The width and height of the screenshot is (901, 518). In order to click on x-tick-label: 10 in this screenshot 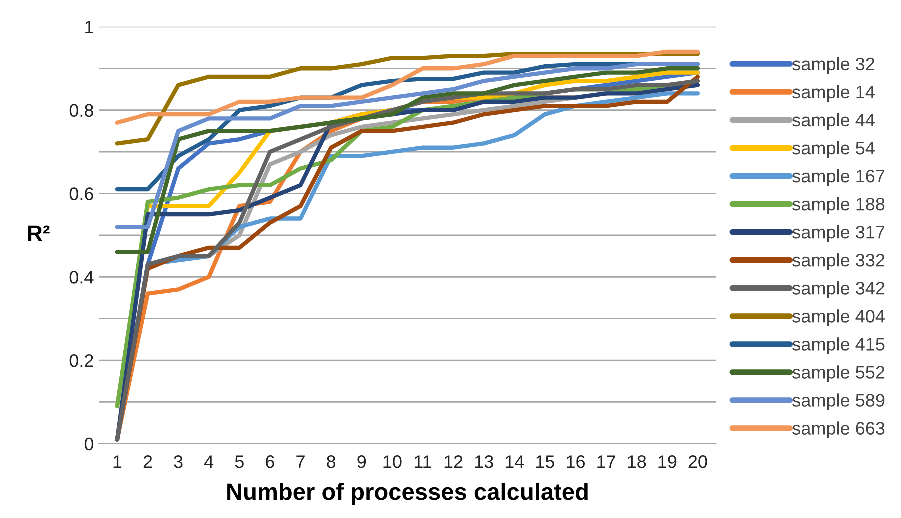, I will do `click(393, 462)`.